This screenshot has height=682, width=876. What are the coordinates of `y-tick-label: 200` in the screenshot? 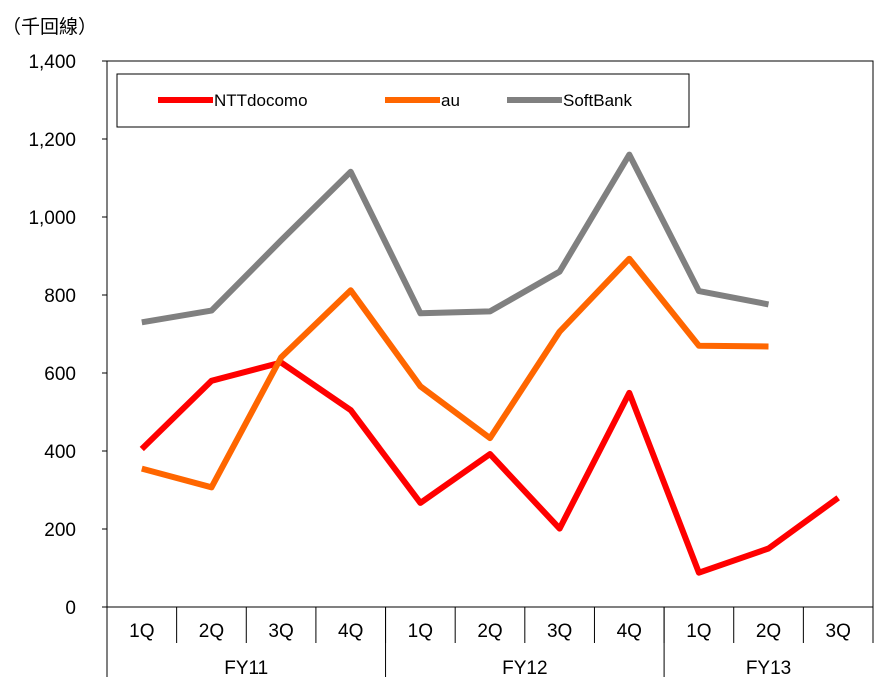 It's located at (60, 530).